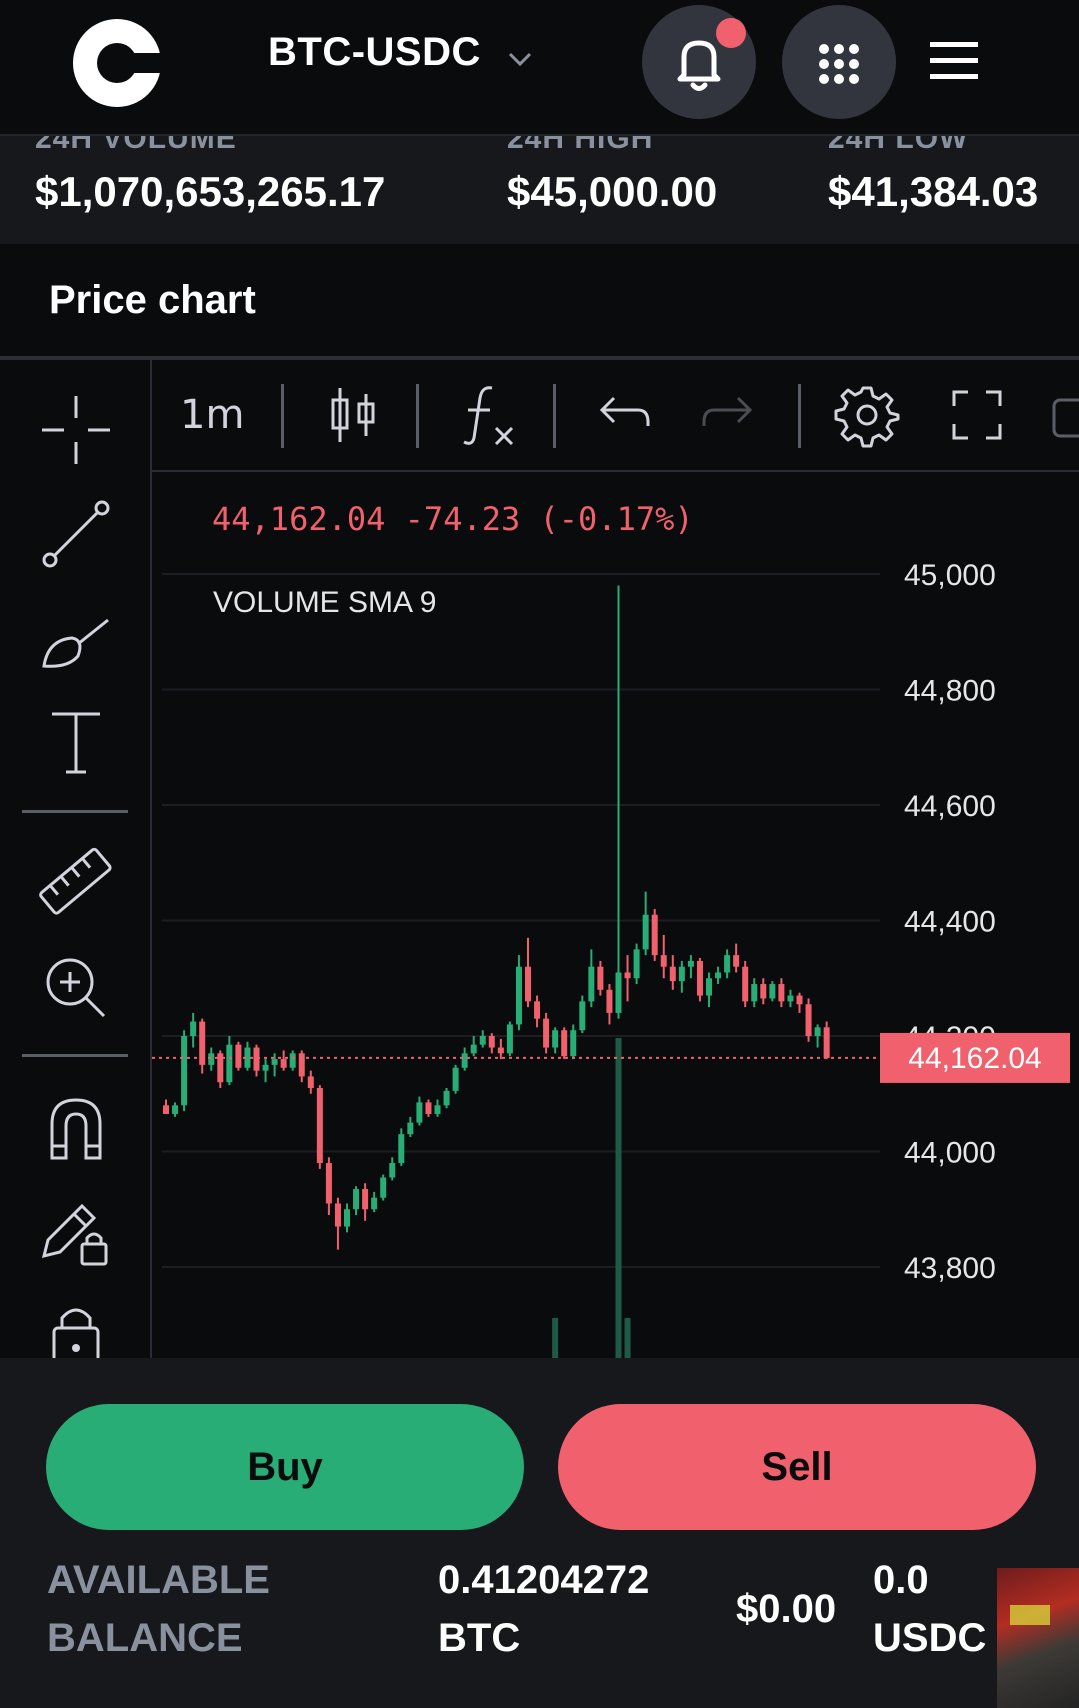 The image size is (1079, 1708). What do you see at coordinates (797, 1467) in the screenshot?
I see `sell-button: Sell` at bounding box center [797, 1467].